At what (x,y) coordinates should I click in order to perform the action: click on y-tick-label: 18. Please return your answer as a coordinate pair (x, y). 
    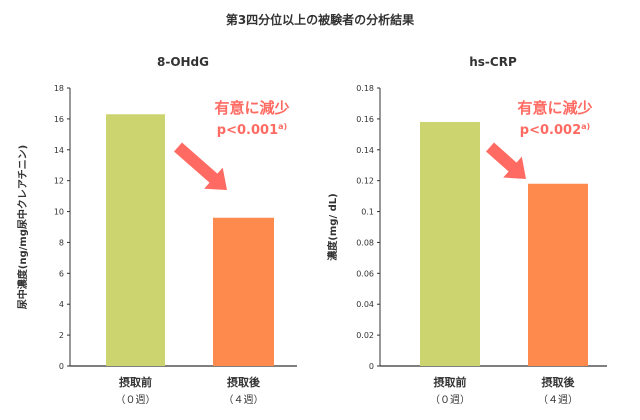
    Looking at the image, I should click on (59, 88).